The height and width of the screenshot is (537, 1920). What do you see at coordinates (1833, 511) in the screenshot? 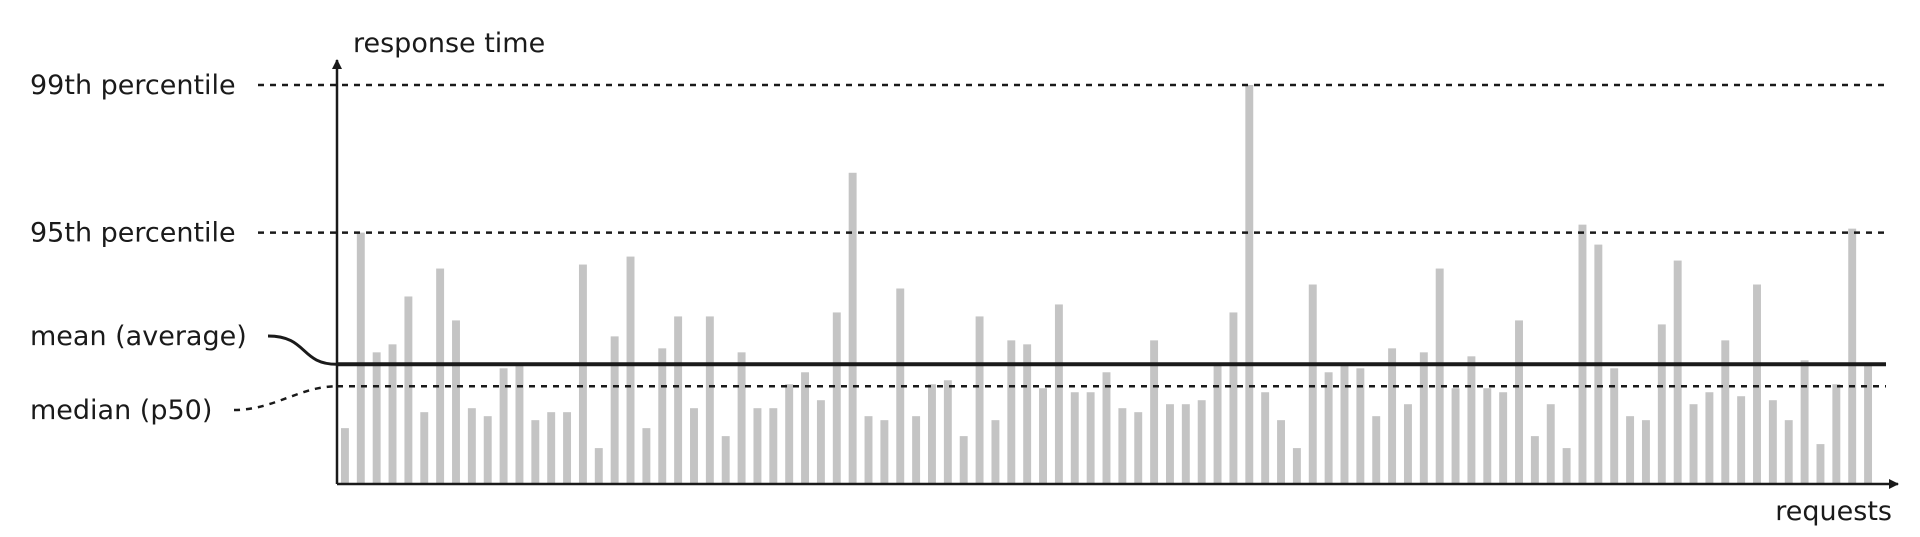
I see `x-axis-label: requests` at bounding box center [1833, 511].